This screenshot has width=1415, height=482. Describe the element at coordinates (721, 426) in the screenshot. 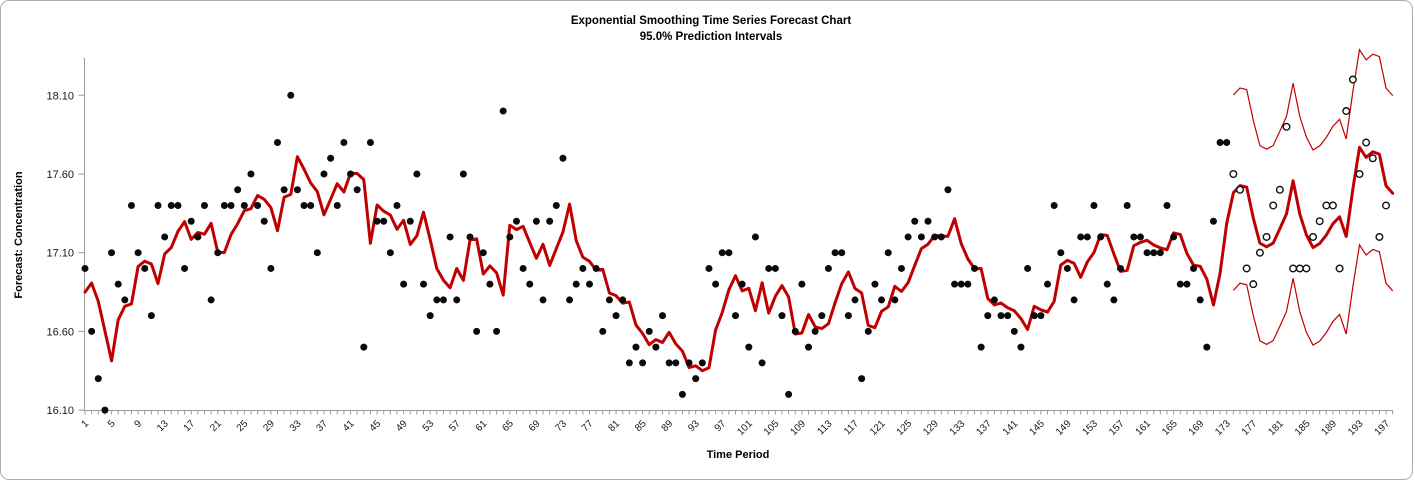

I see `svg-text: 97` at that location.